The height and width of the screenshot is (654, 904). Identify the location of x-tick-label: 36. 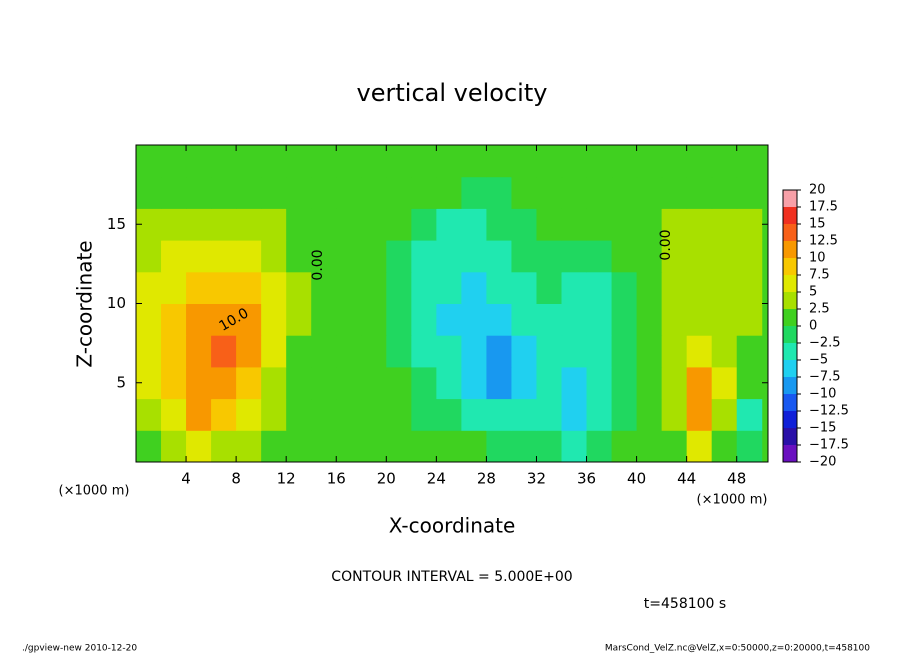
(586, 479).